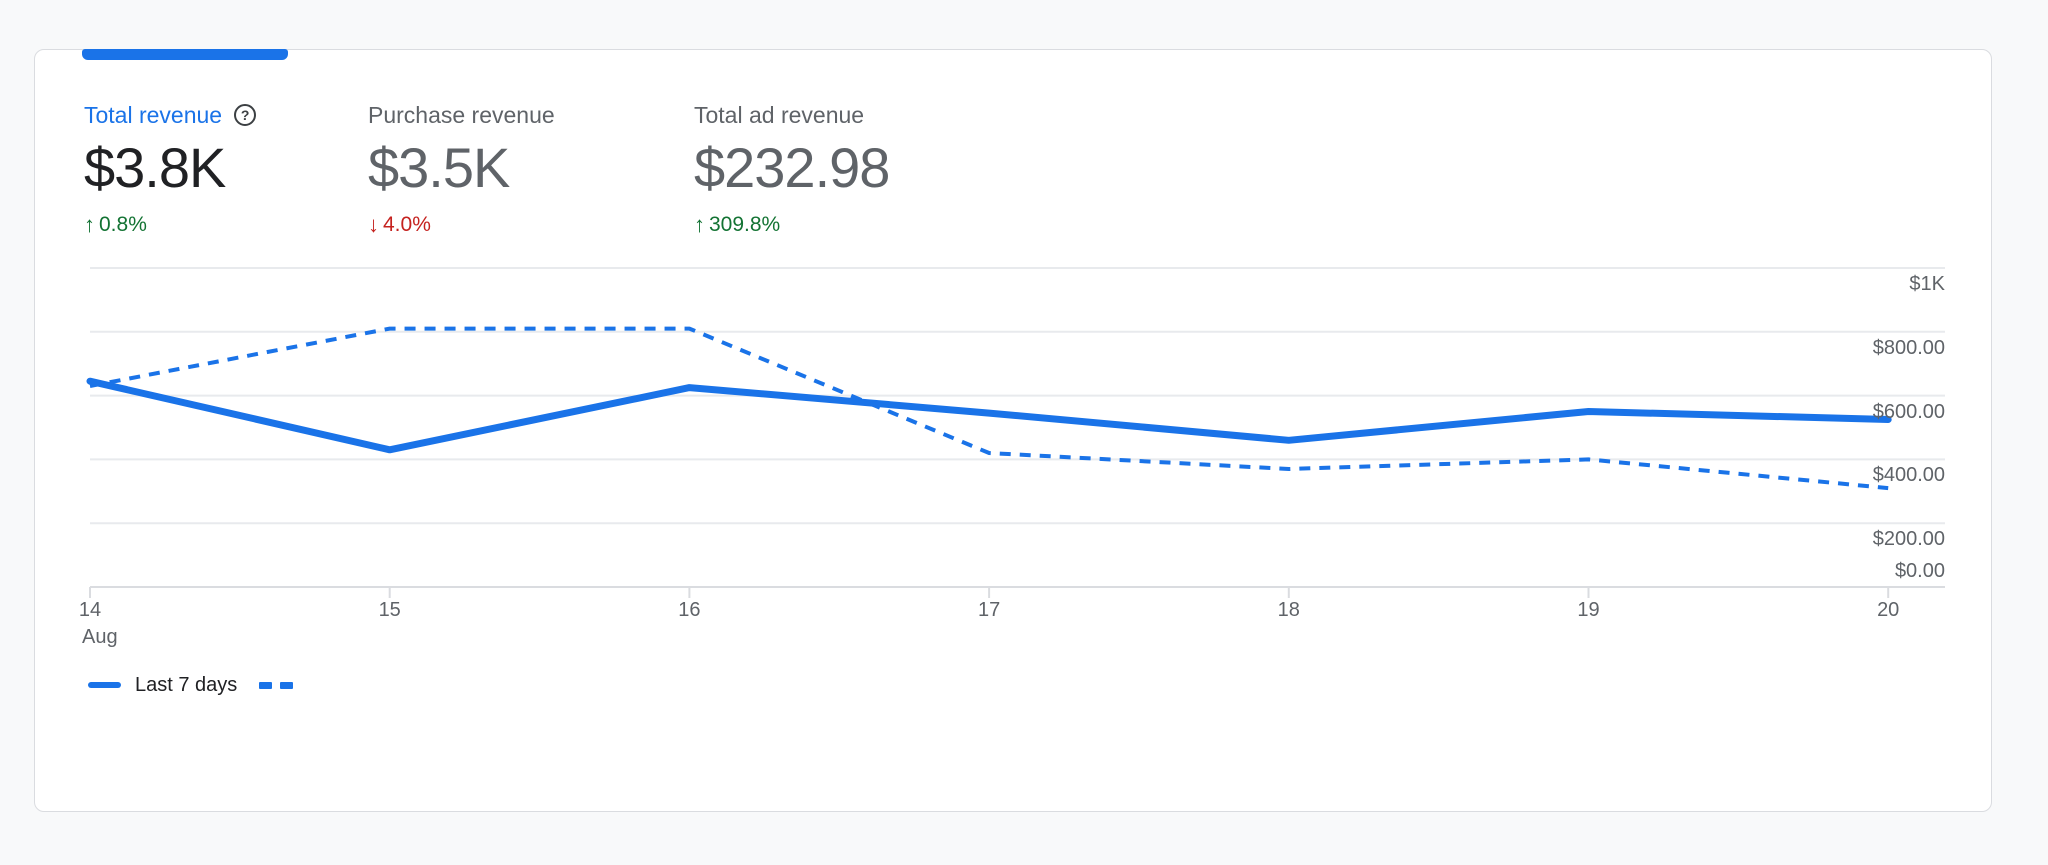  Describe the element at coordinates (185, 54) in the screenshot. I see `active-tab-indicator` at that location.